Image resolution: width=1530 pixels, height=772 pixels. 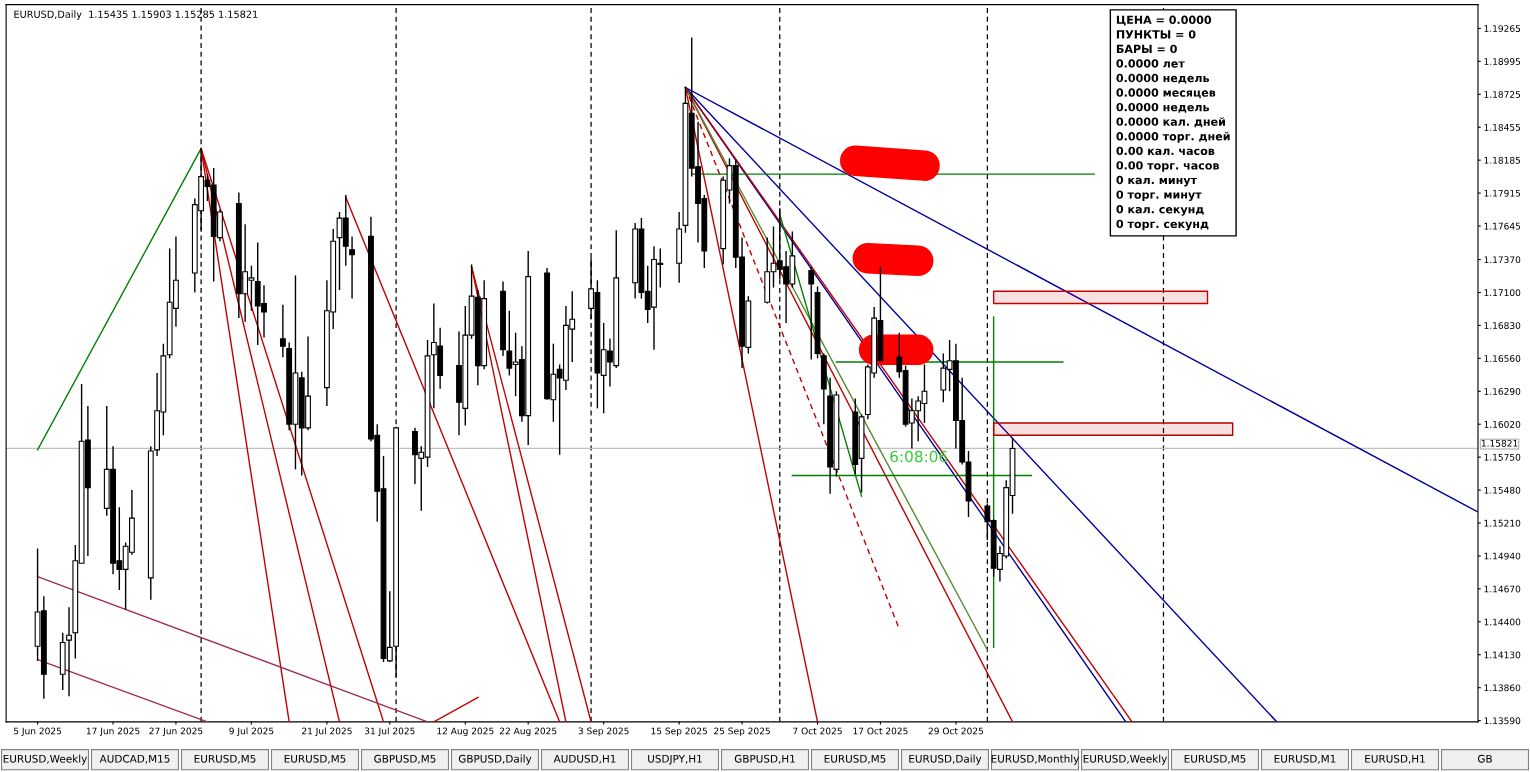 I want to click on y-tick-label: 1.13590, so click(x=1502, y=721).